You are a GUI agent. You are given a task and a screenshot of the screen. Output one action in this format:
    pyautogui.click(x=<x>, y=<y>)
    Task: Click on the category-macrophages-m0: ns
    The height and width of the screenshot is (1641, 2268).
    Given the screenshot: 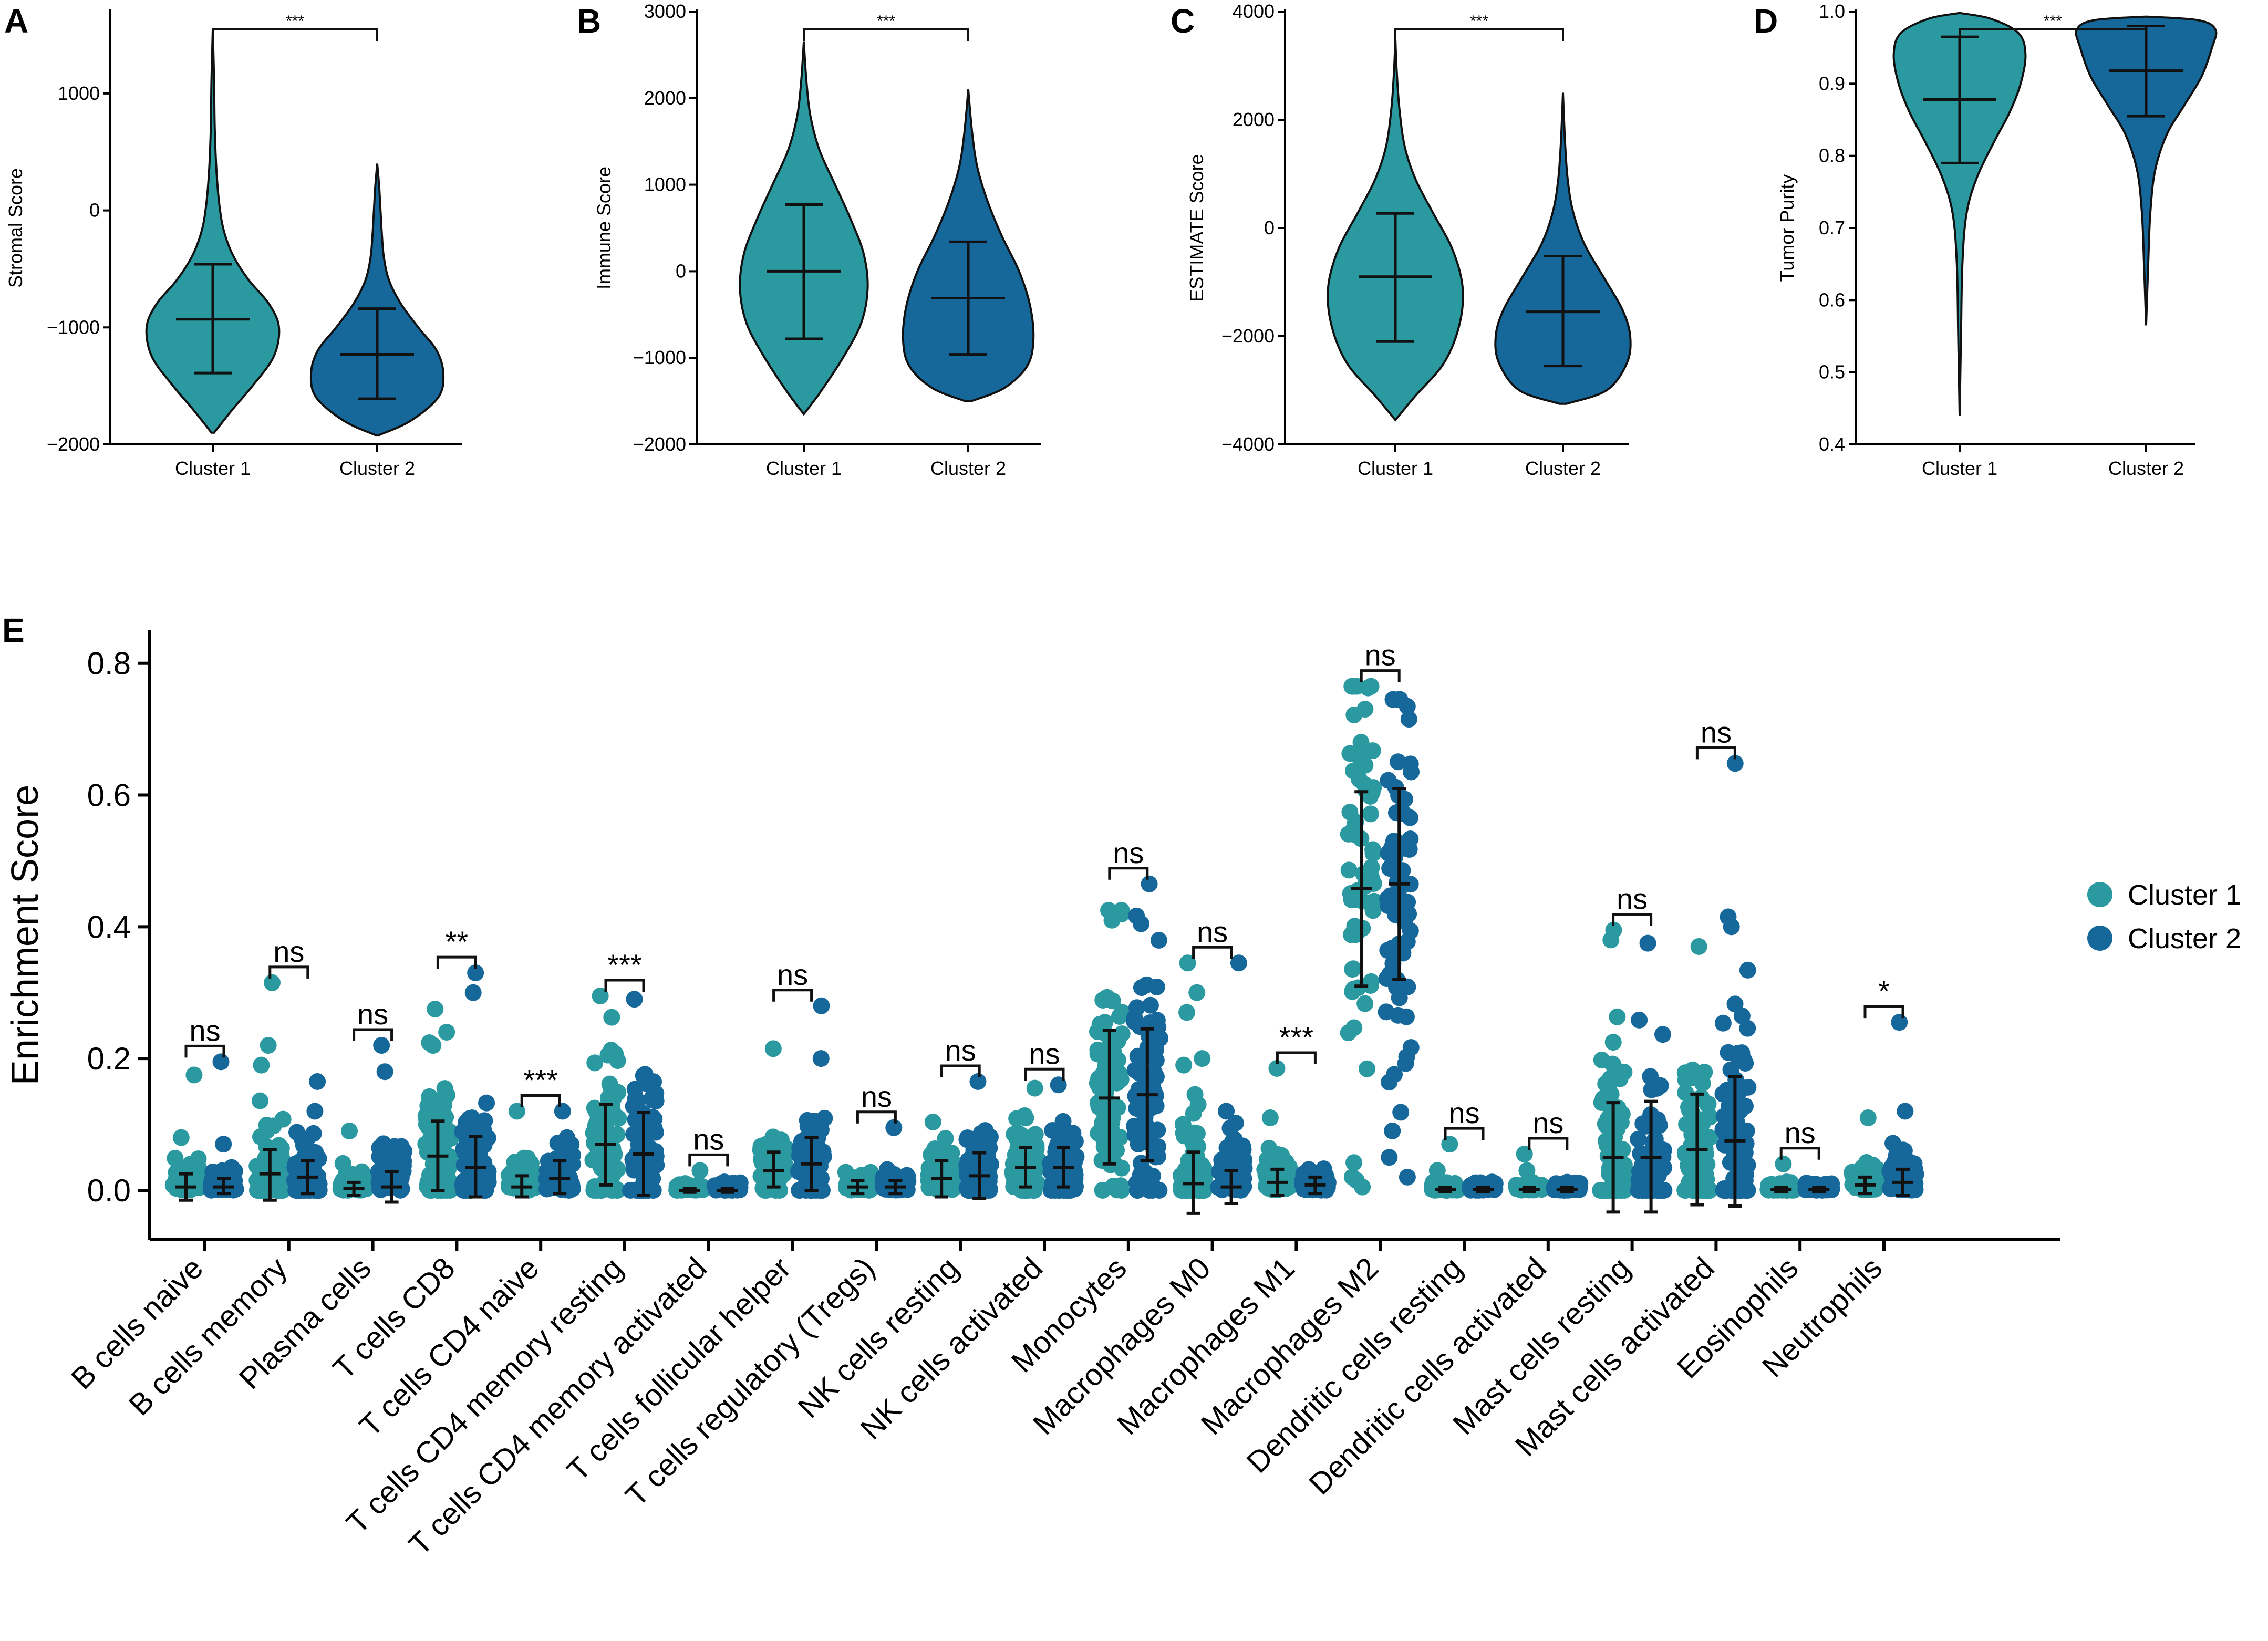 What is the action you would take?
    pyautogui.click(x=1212, y=1065)
    